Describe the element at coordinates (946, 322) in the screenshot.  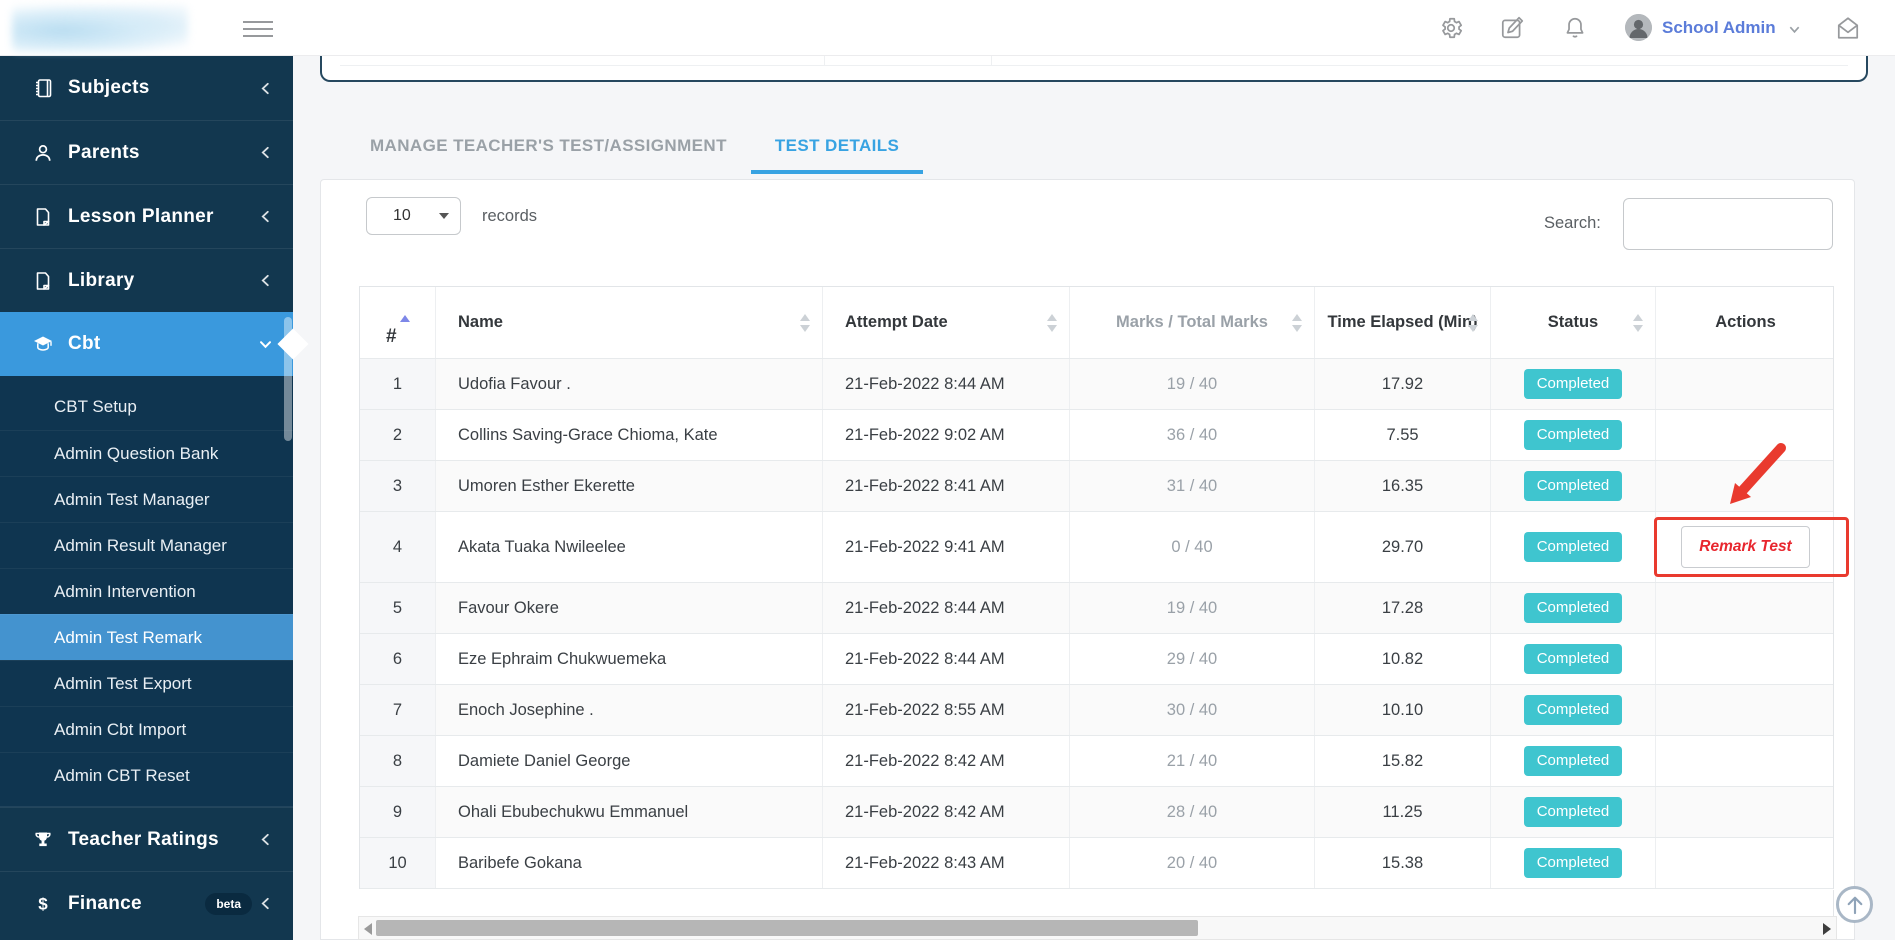
I see `column-header-attempt-date: Attempt Date` at that location.